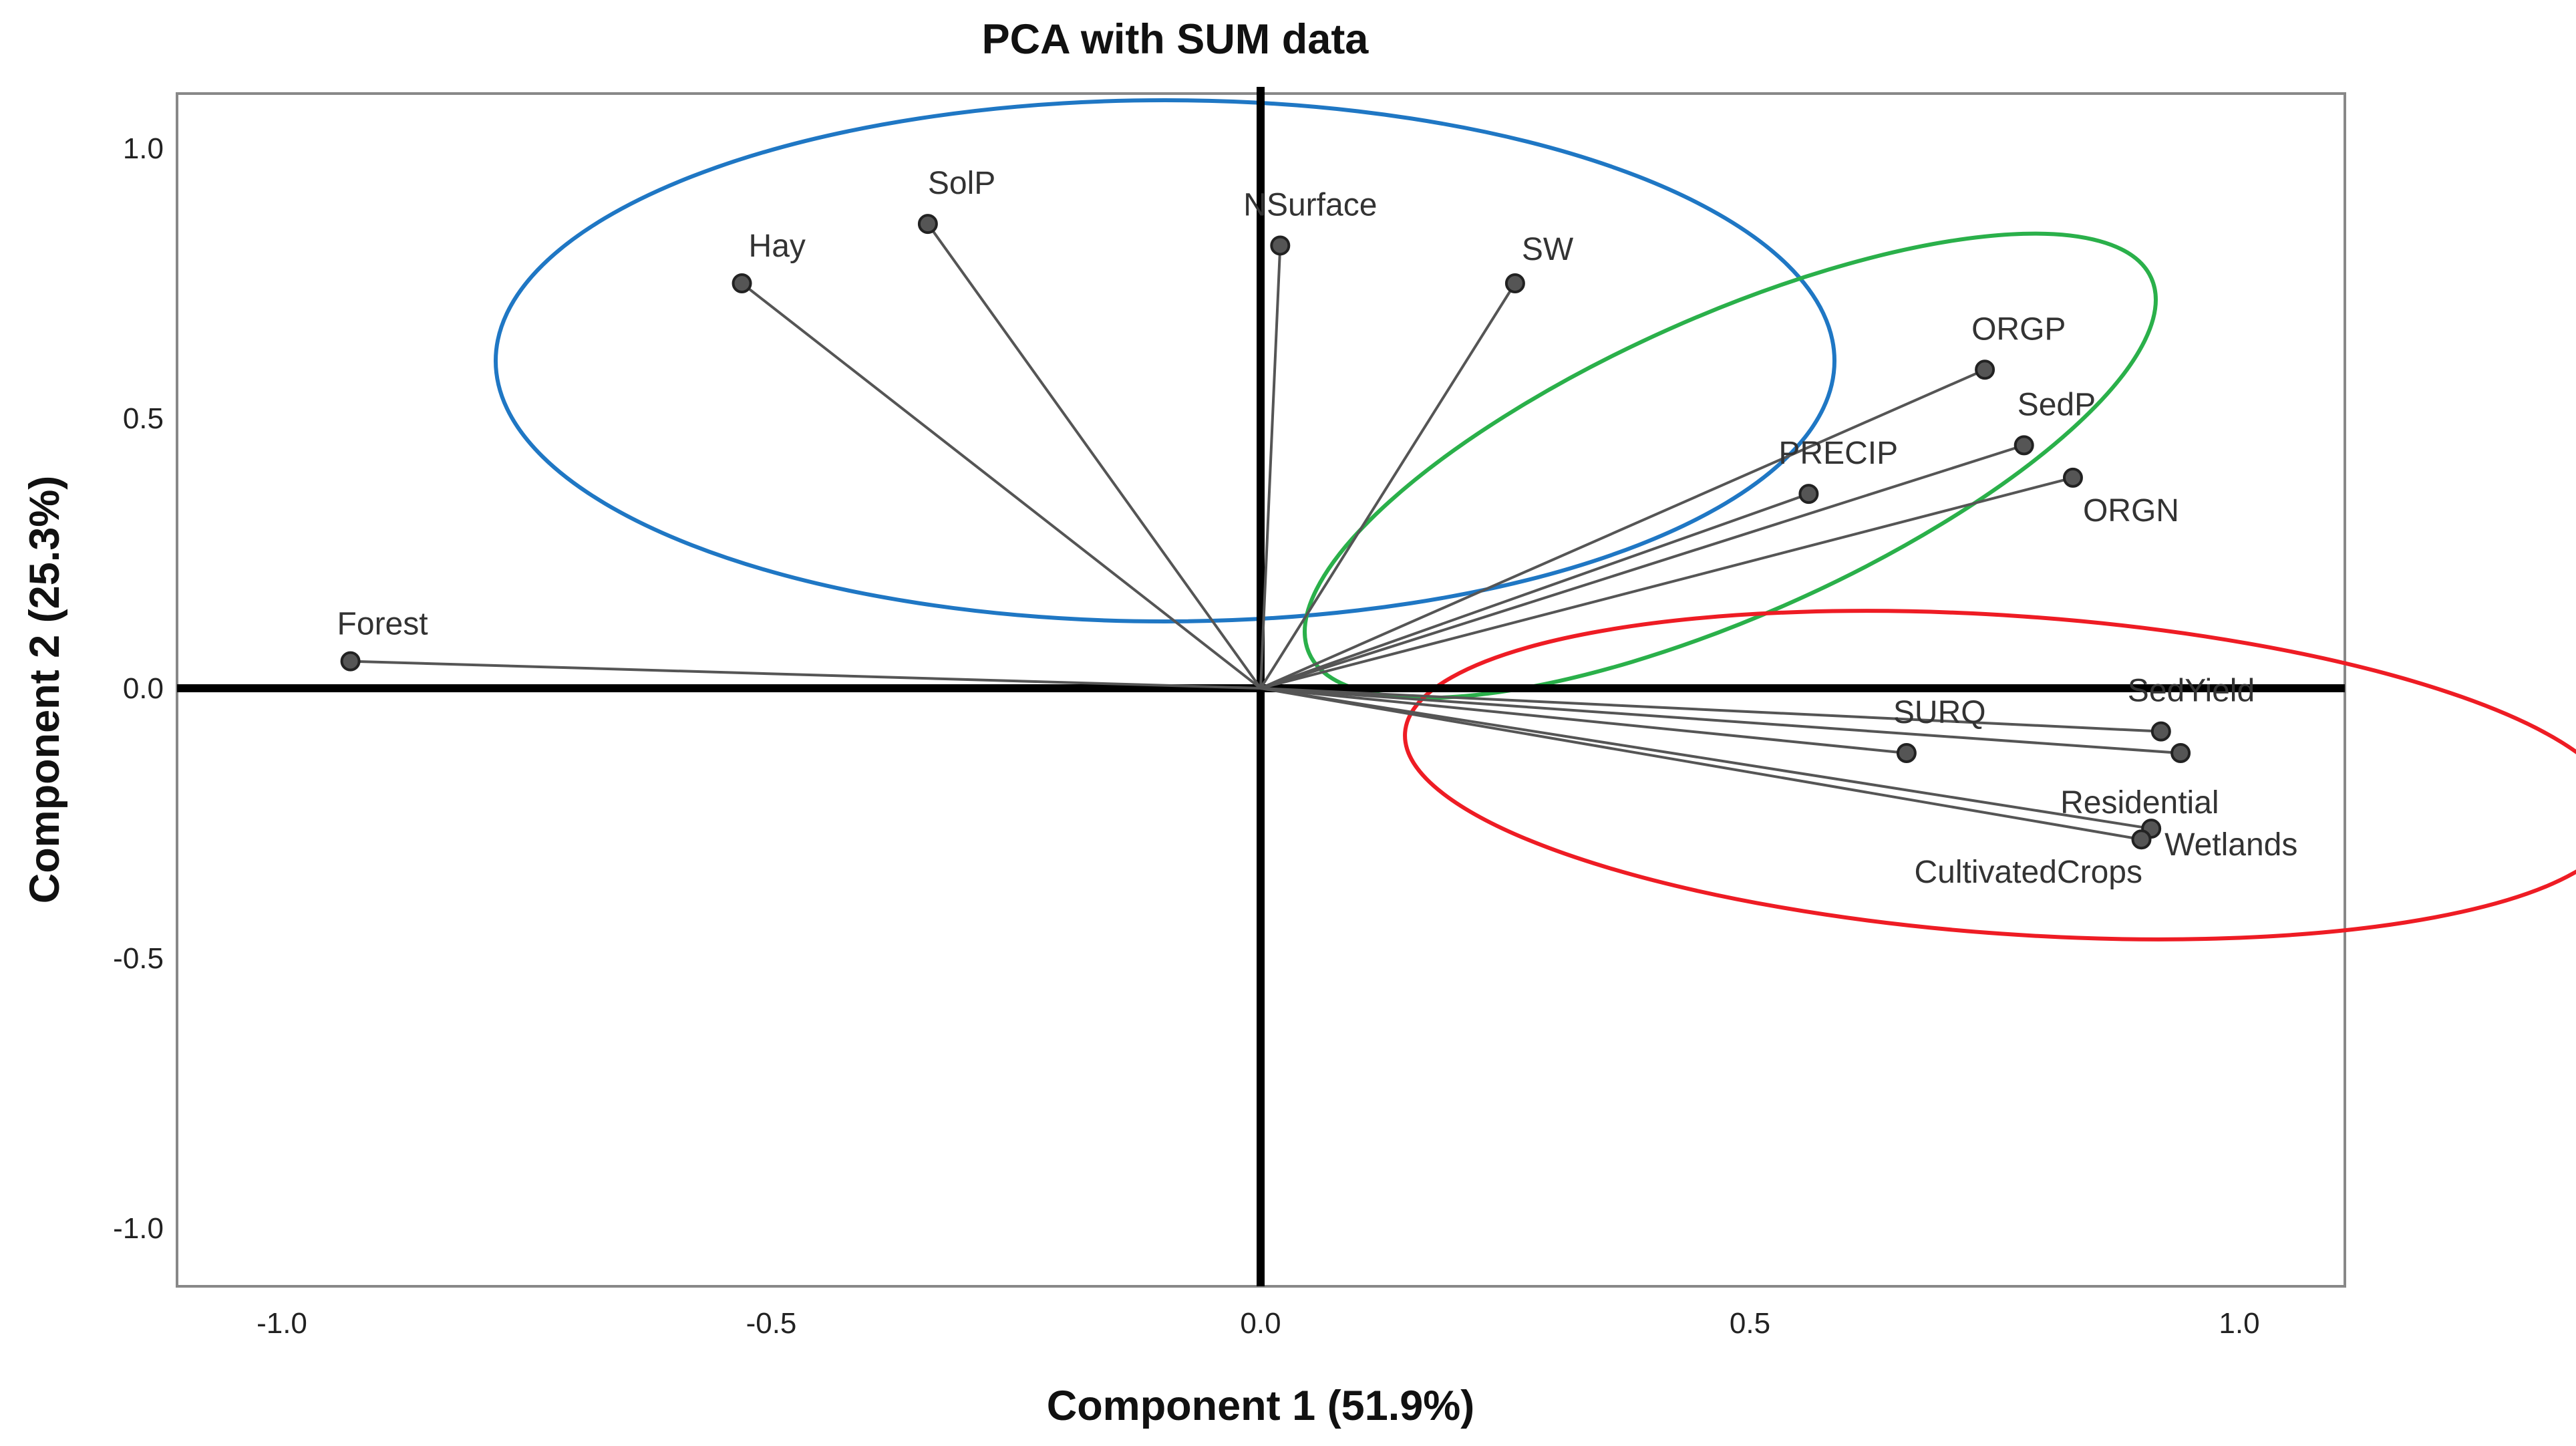 The image size is (2576, 1446). What do you see at coordinates (742, 283) in the screenshot?
I see `point-hay` at bounding box center [742, 283].